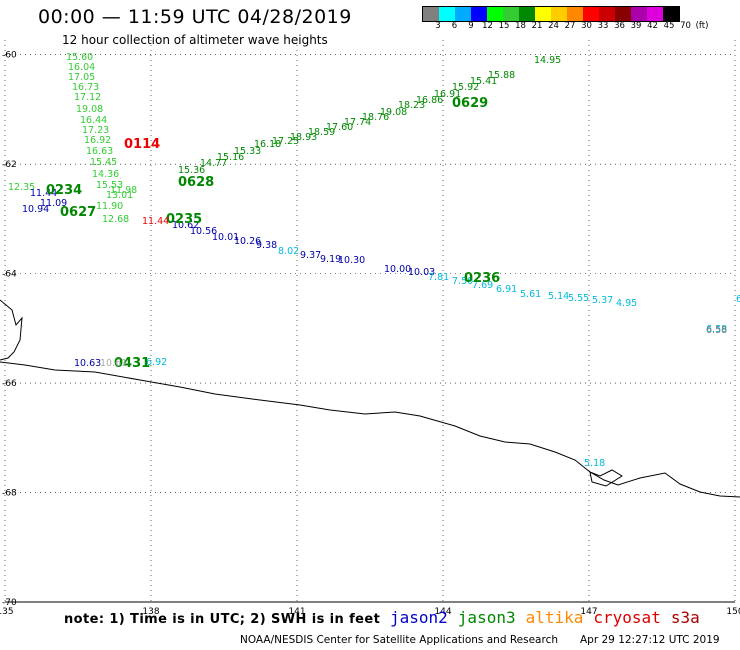 Image resolution: width=740 pixels, height=650 pixels. I want to click on wave-height-value: 10.26, so click(247, 241).